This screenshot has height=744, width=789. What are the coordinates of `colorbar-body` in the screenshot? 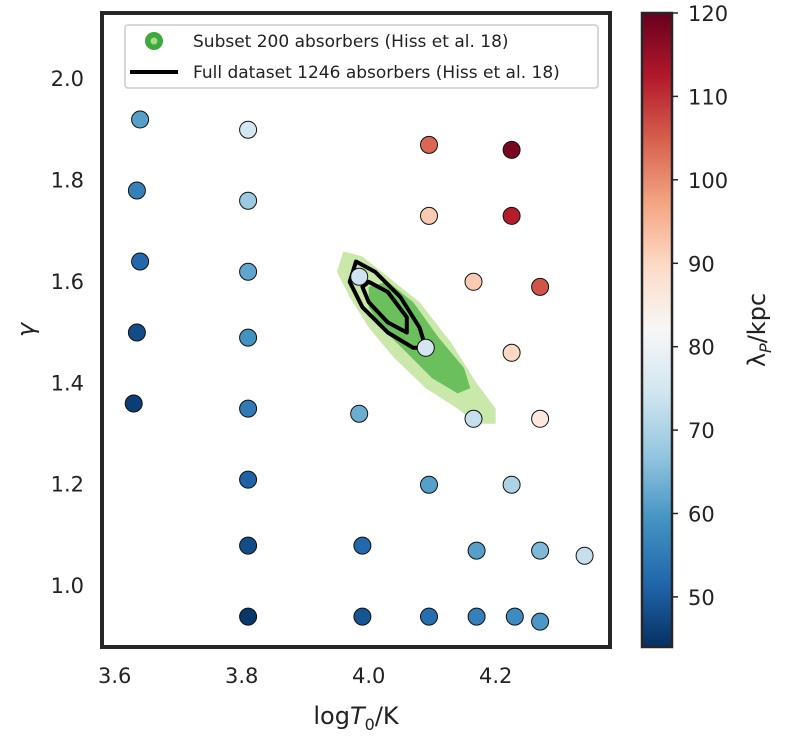 It's located at (657, 330).